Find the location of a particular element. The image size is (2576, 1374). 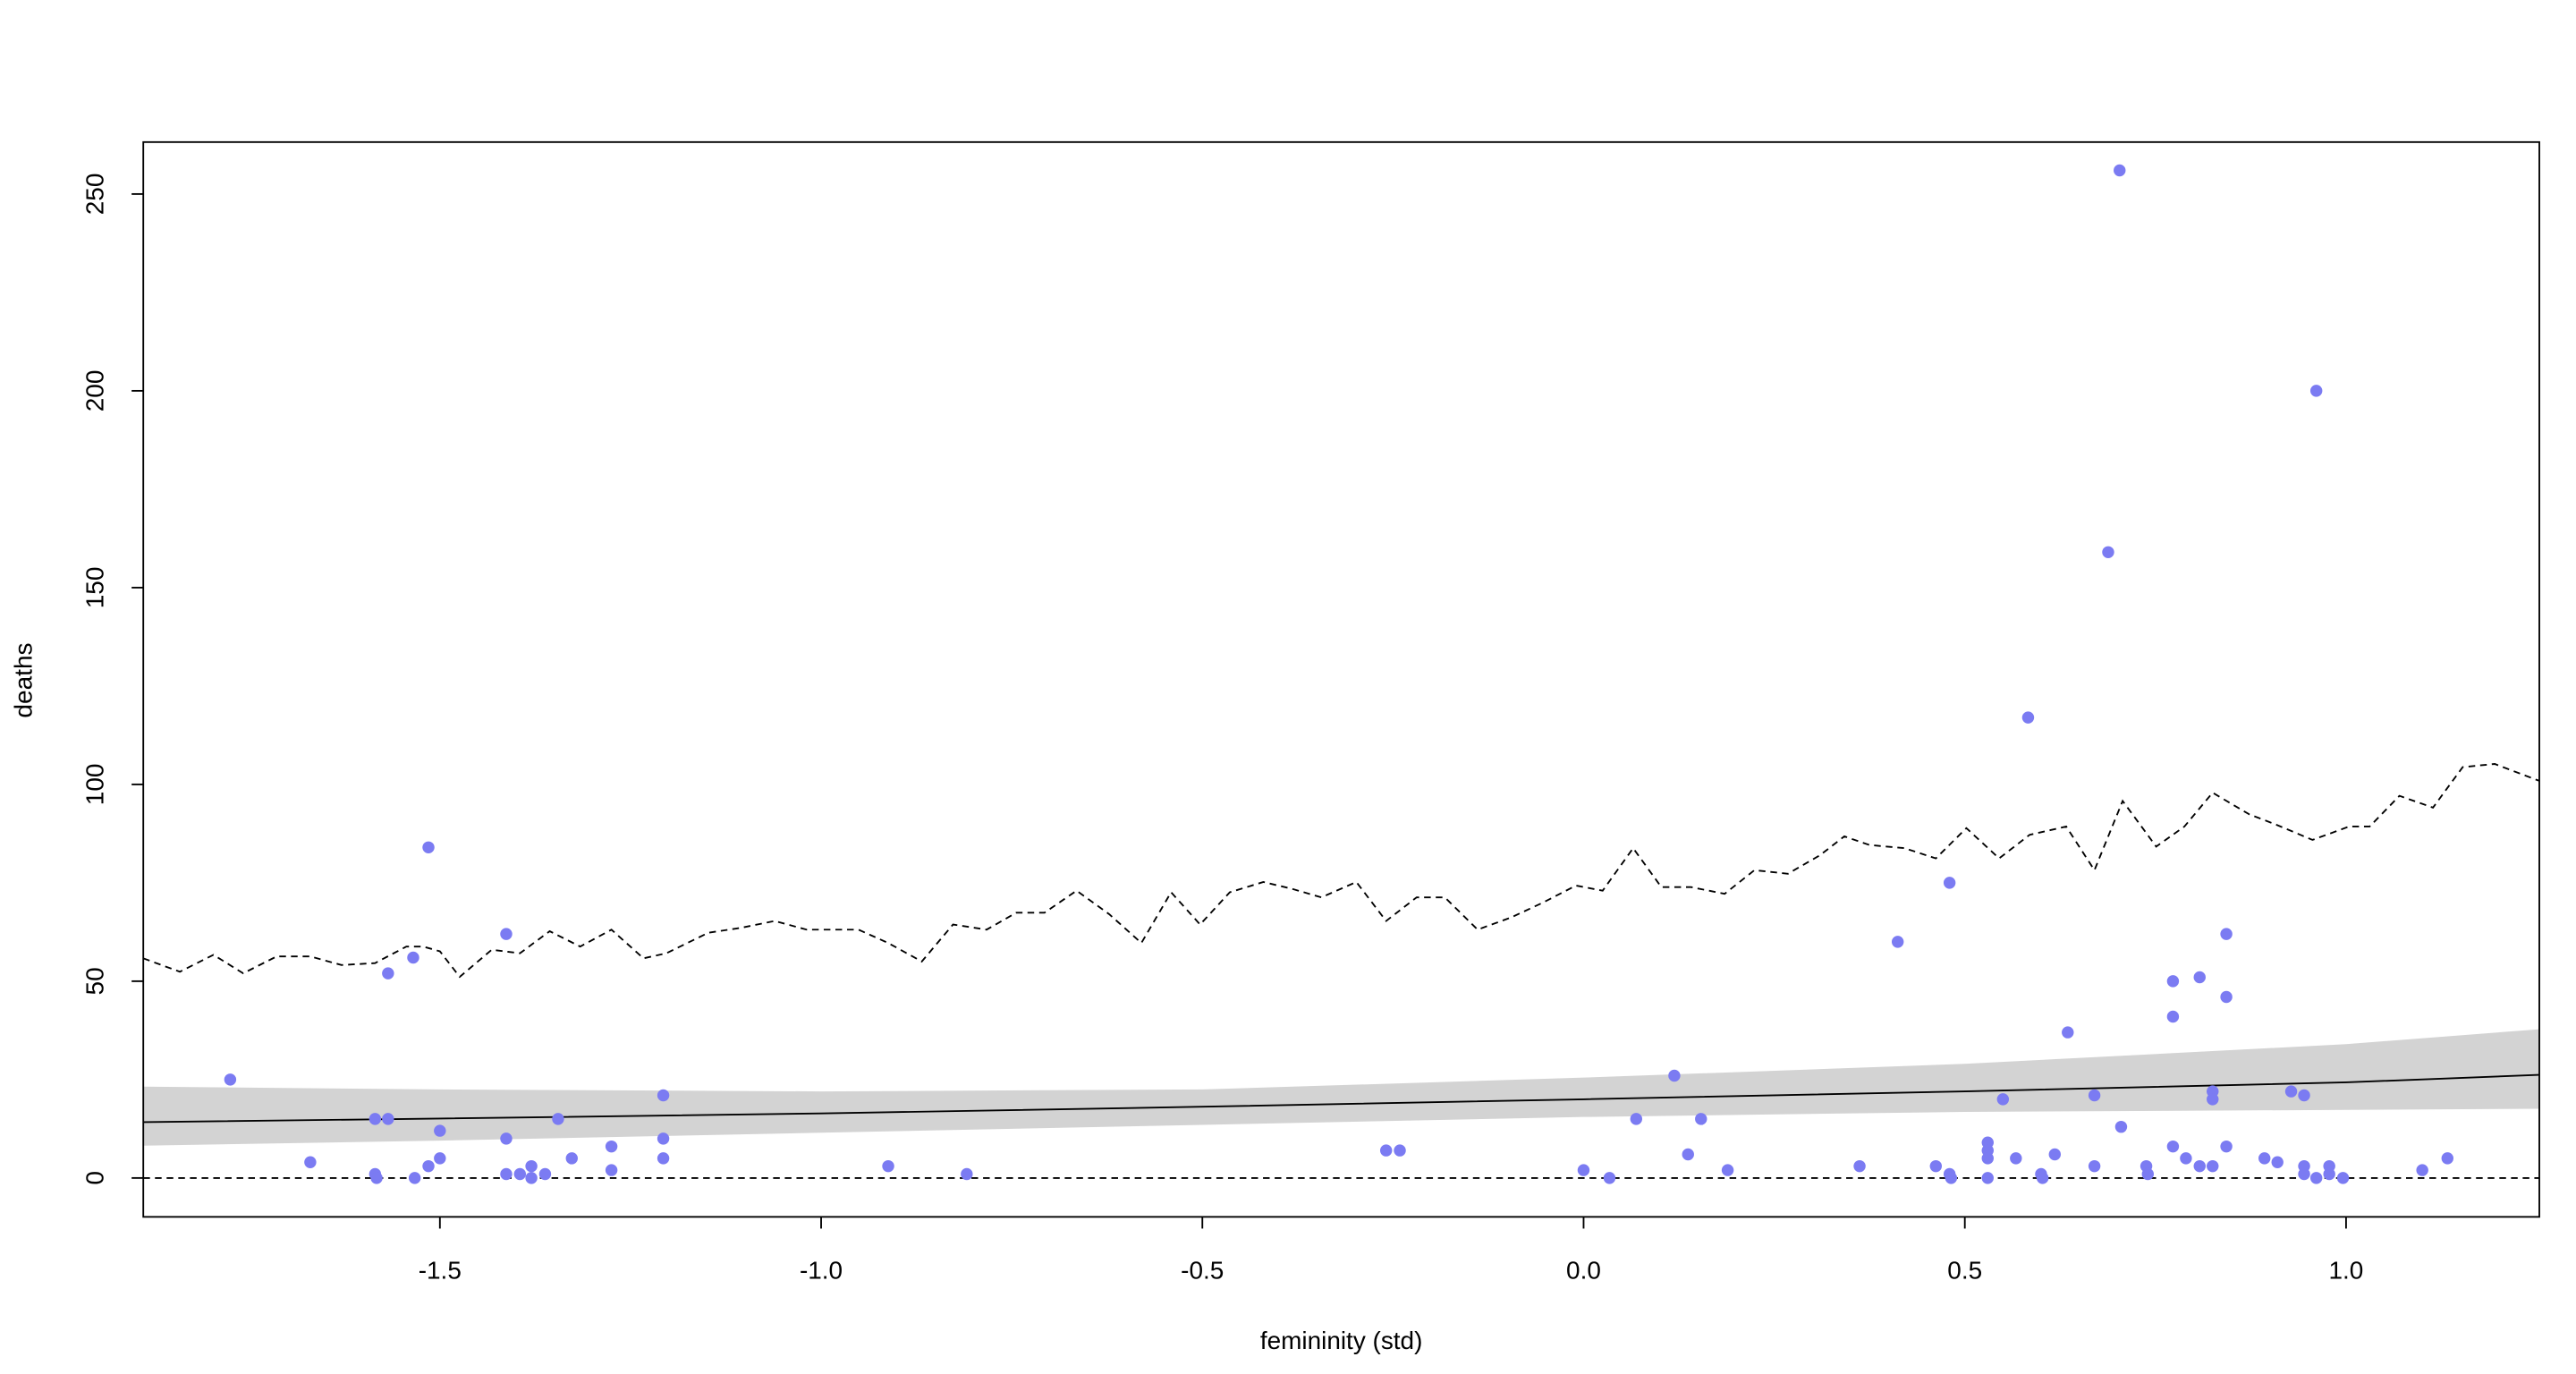

y-tick-label: 150 is located at coordinates (94, 588).